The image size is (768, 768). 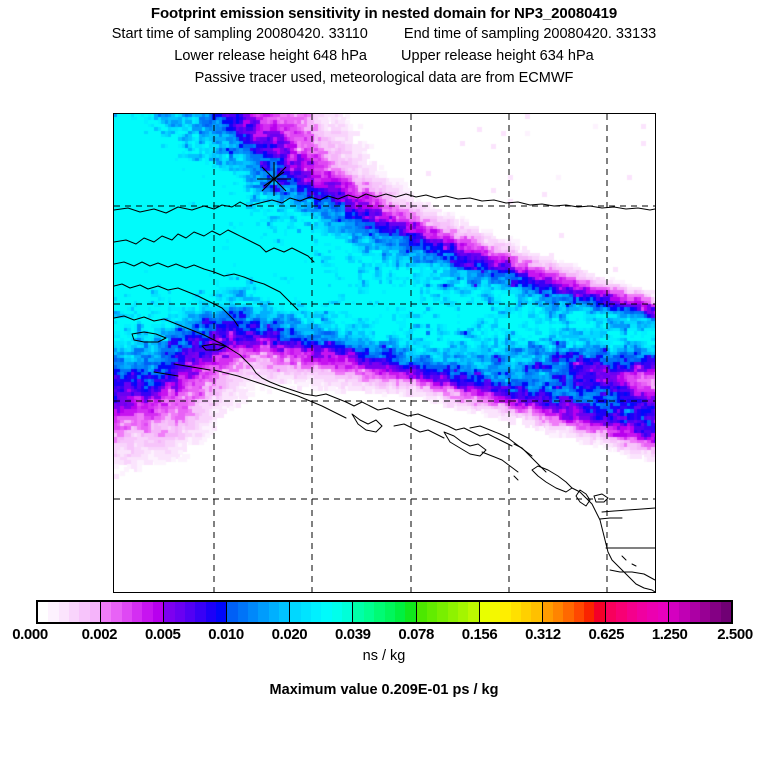 What do you see at coordinates (384, 656) in the screenshot?
I see `colorbar-unit-label: ns / kg` at bounding box center [384, 656].